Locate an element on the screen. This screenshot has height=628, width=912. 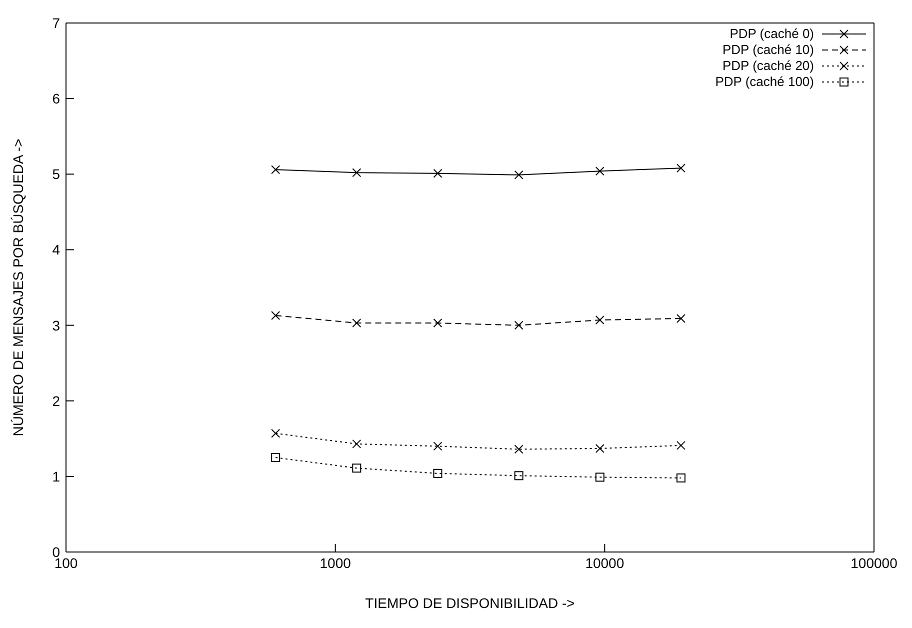
x-axis-title: TIEMPO DE DISPONIBILIDAD -> is located at coordinates (470, 603).